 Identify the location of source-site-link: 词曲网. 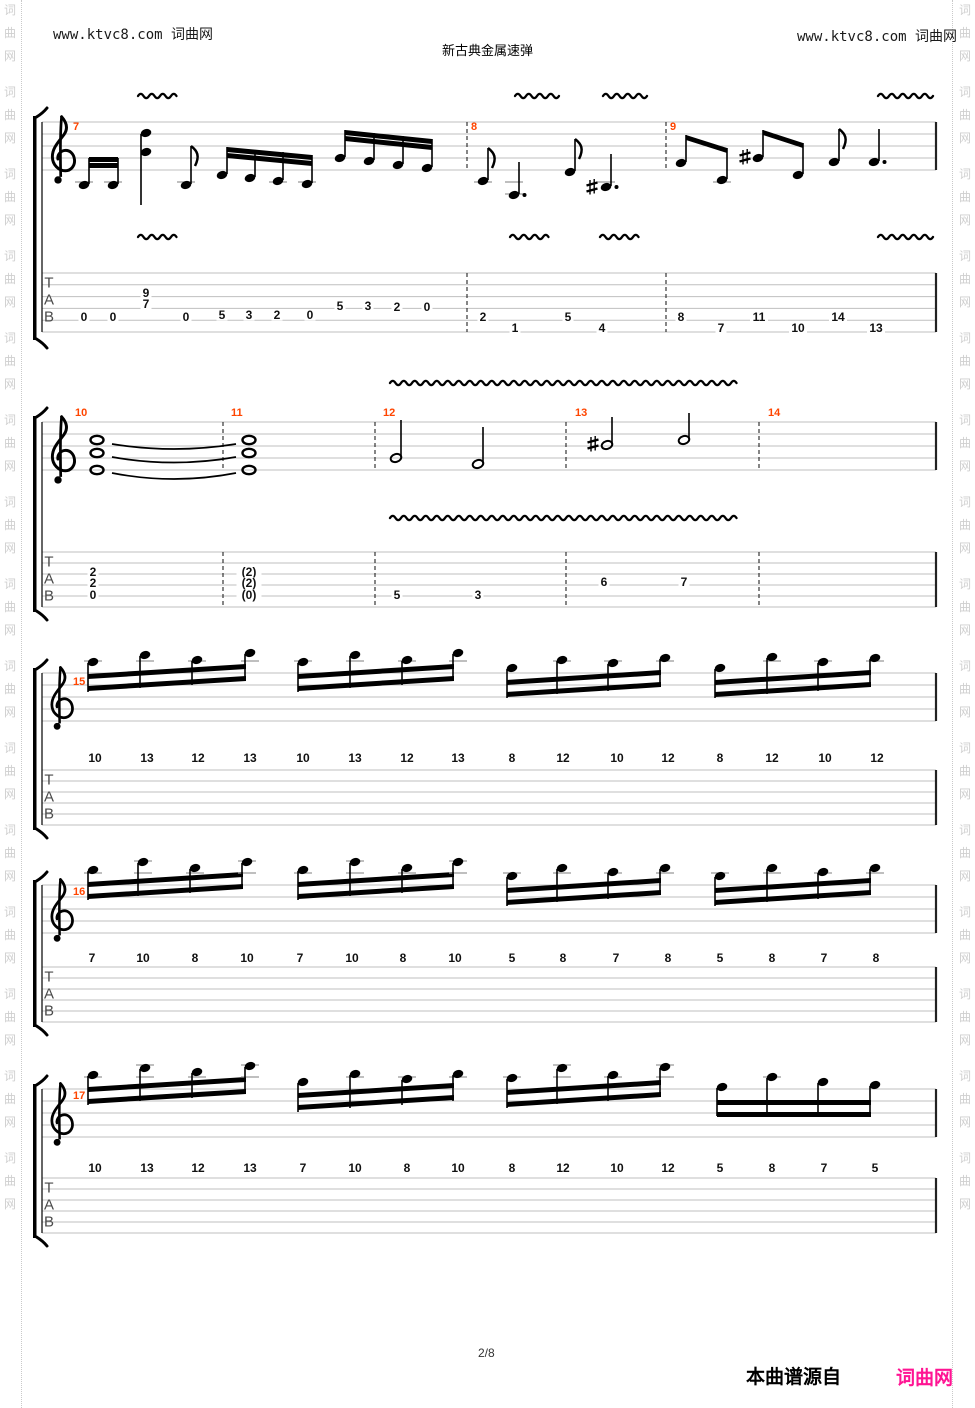
(925, 1378).